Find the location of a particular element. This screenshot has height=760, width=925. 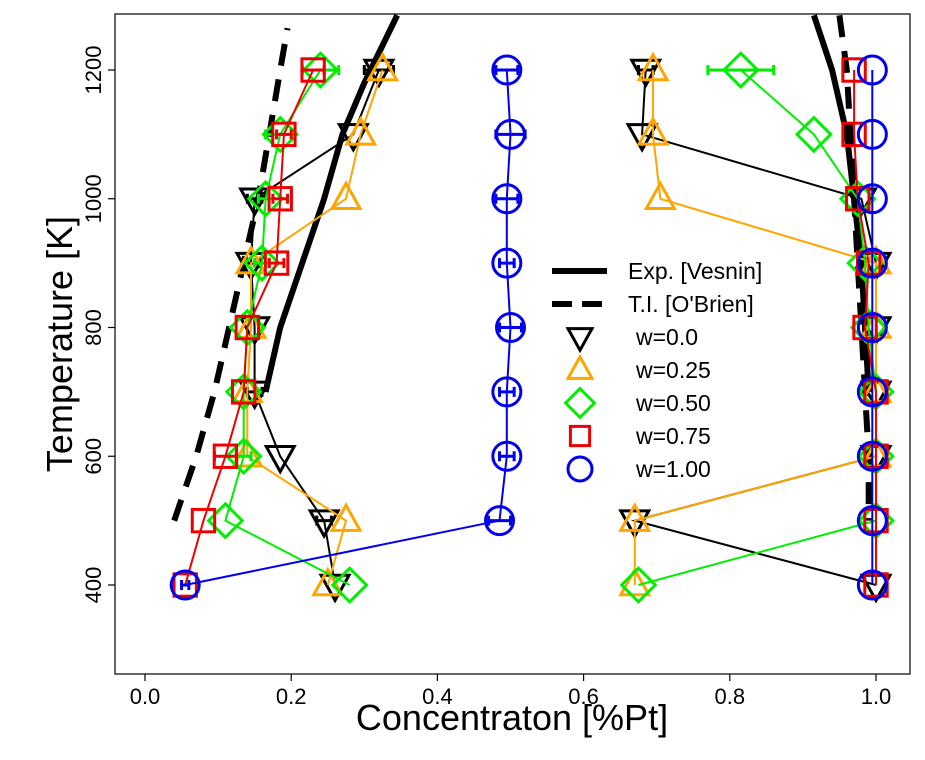

legend-label: w=0.0 is located at coordinates (666, 337).